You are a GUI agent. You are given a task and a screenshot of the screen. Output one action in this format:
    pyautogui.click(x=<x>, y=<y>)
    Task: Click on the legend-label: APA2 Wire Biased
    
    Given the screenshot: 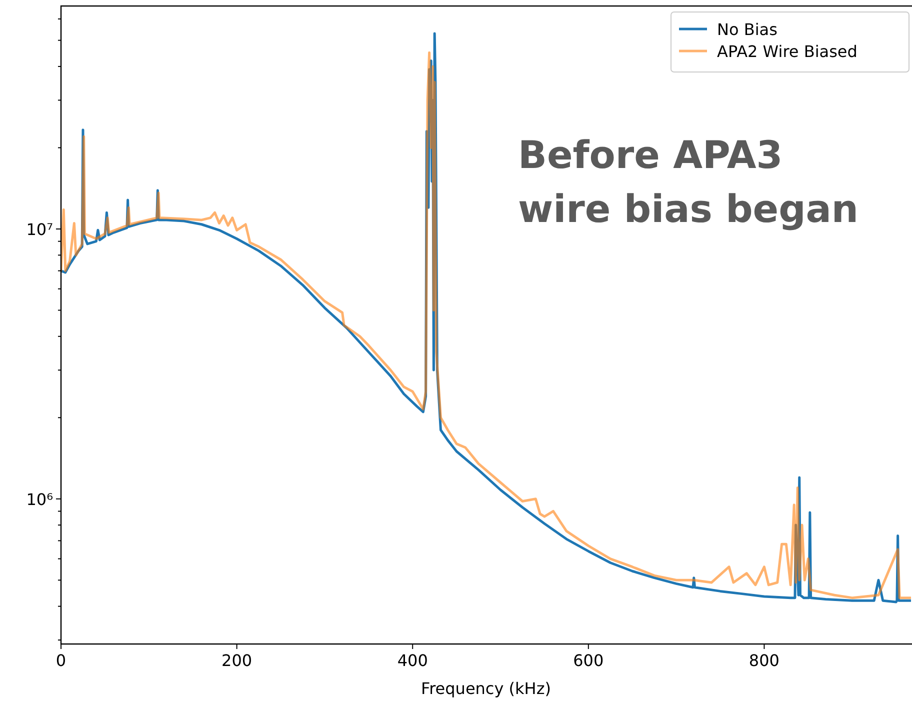 What is the action you would take?
    pyautogui.click(x=787, y=51)
    